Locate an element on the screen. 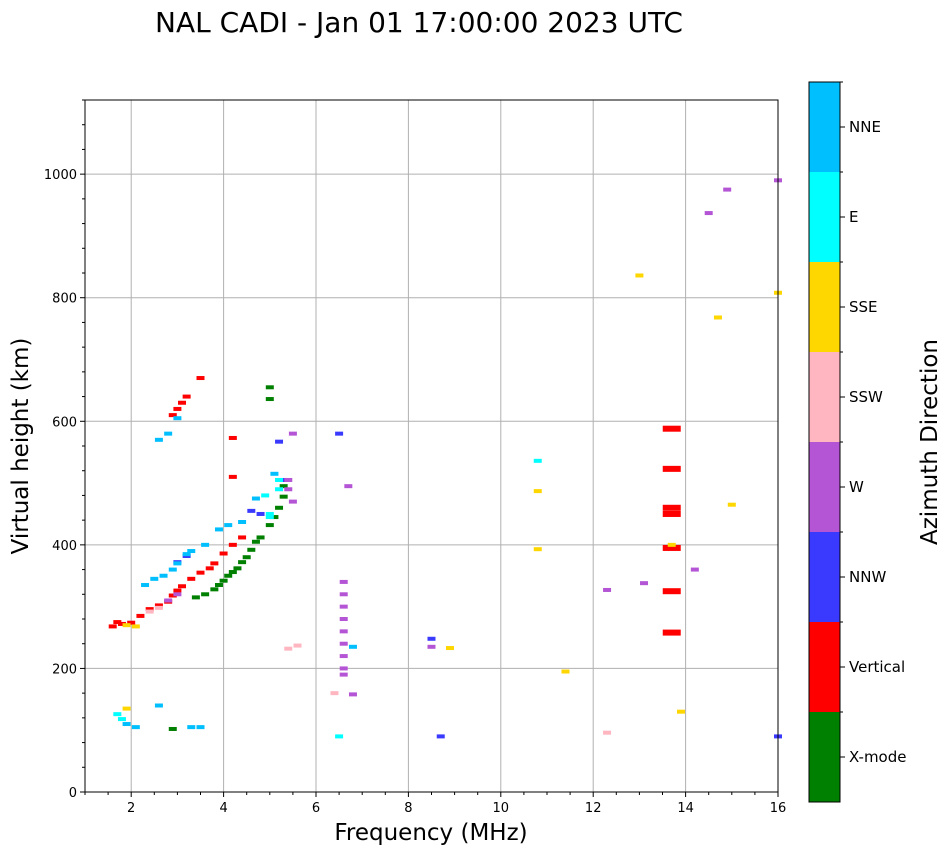 The height and width of the screenshot is (856, 951). series-ssw is located at coordinates (378, 670).